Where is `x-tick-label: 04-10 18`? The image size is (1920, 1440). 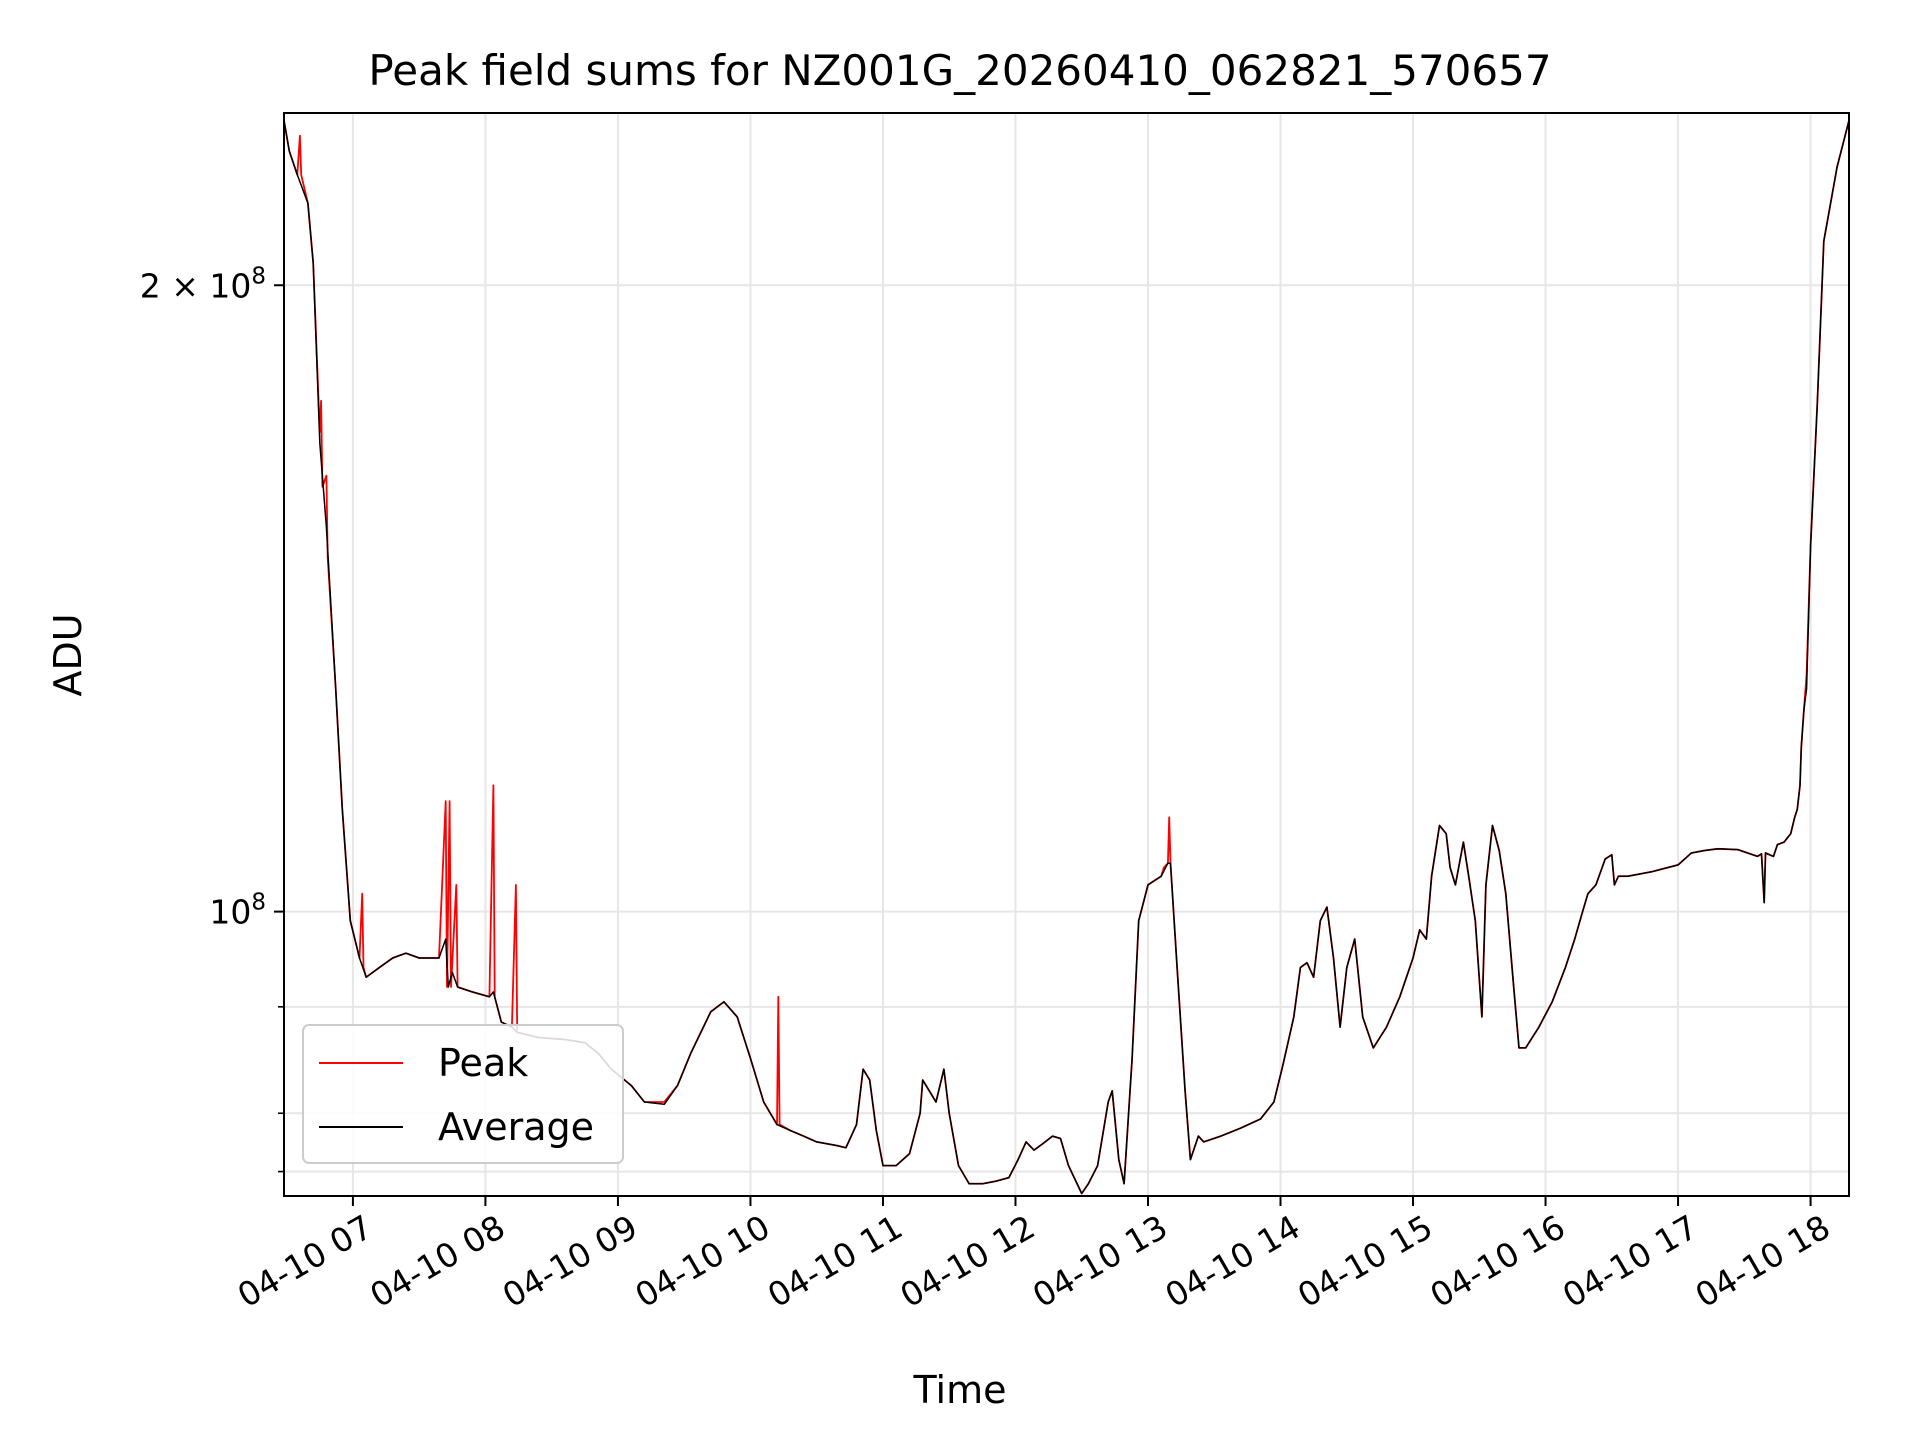 x-tick-label: 04-10 18 is located at coordinates (1763, 1261).